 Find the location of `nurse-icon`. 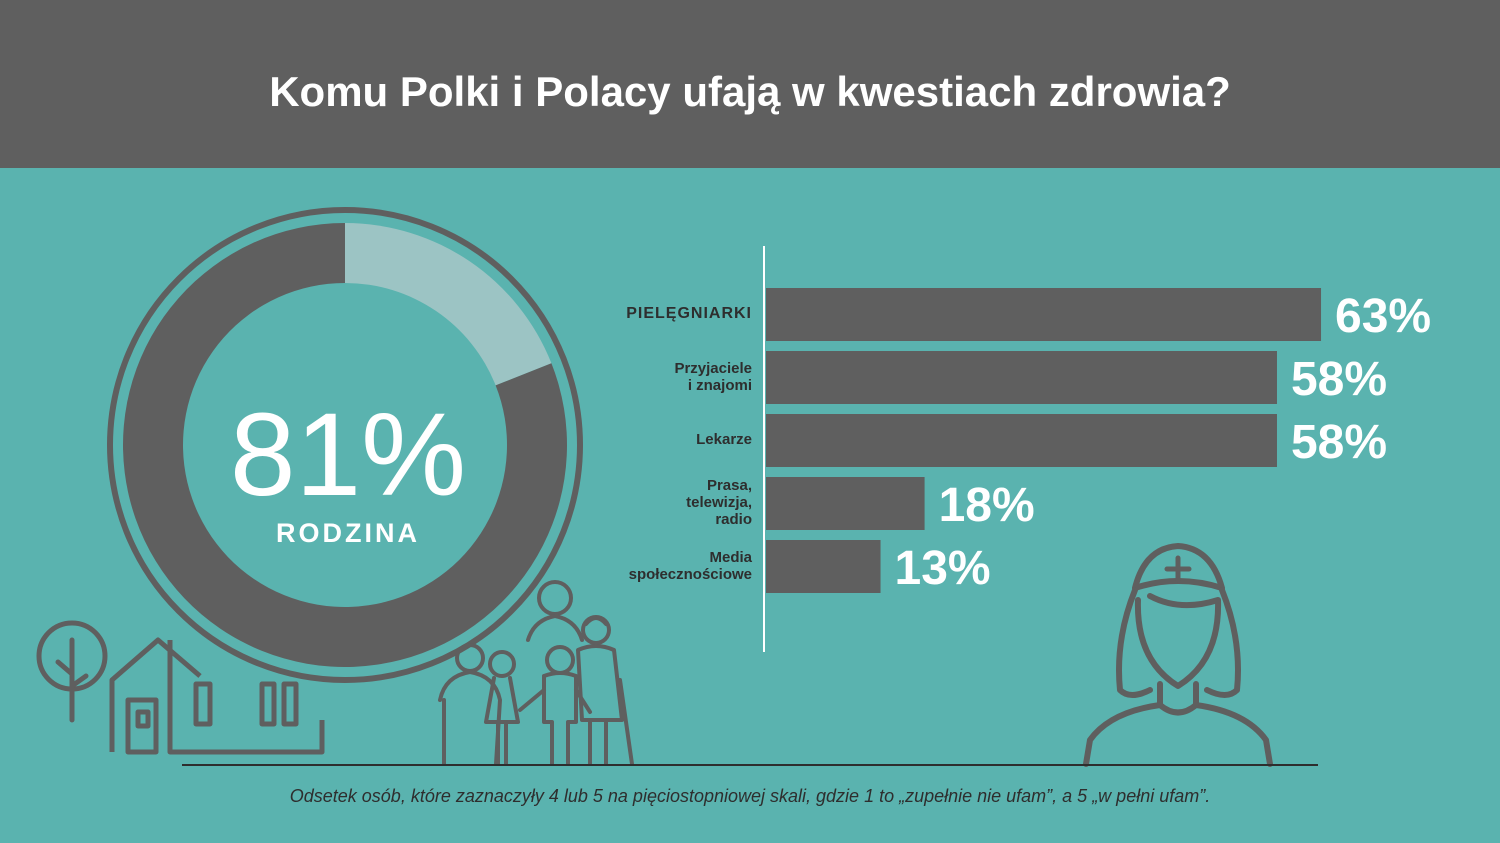

nurse-icon is located at coordinates (1178, 655).